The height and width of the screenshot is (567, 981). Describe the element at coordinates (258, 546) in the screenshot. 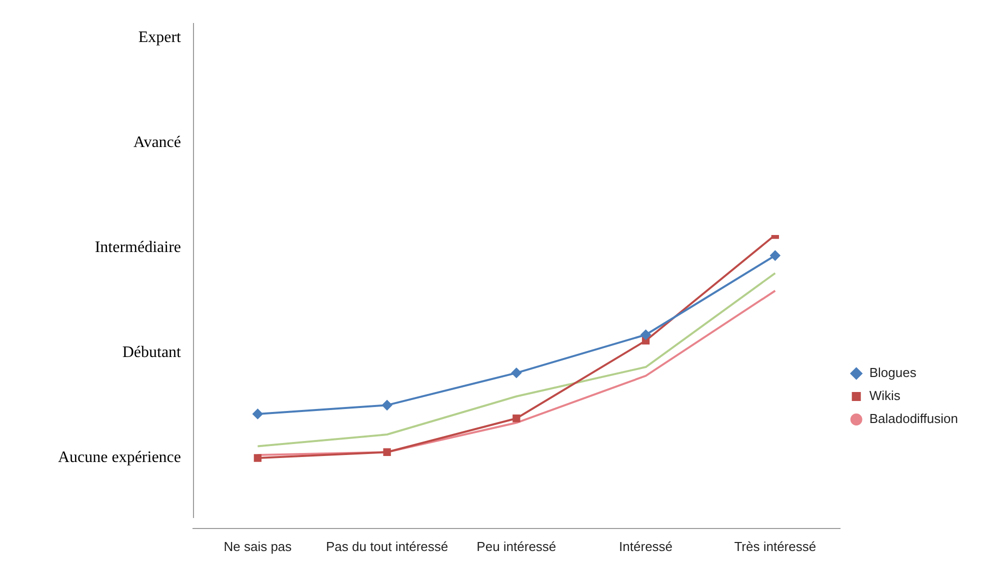

I see `x-tick-label: Ne sais pas` at that location.